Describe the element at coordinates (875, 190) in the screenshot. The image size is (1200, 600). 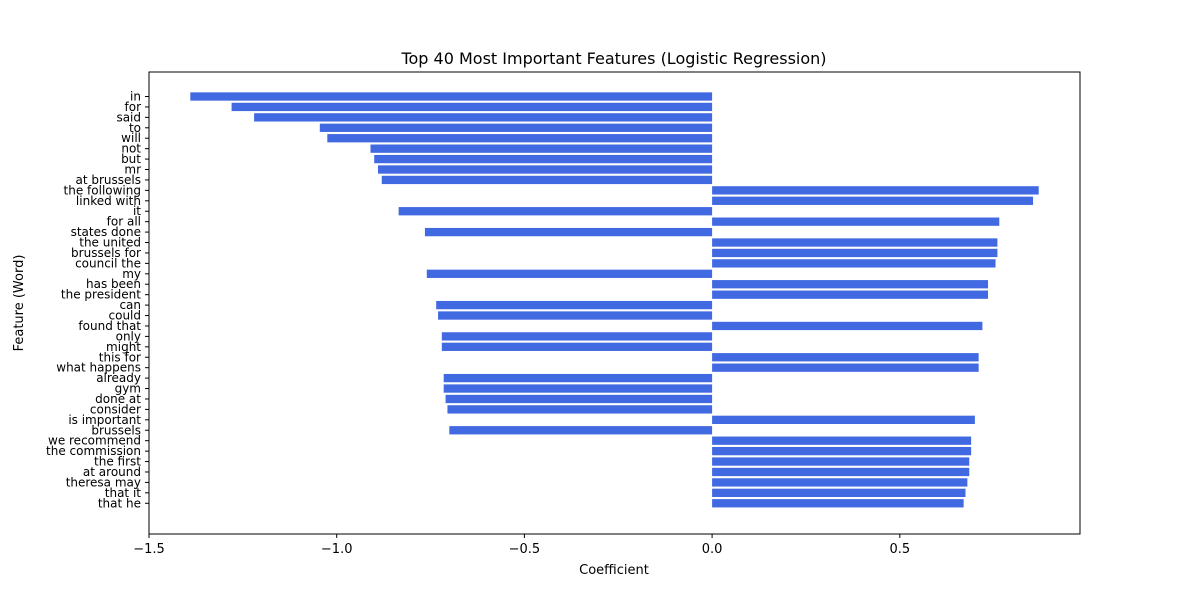
I see `bar-the-following` at that location.